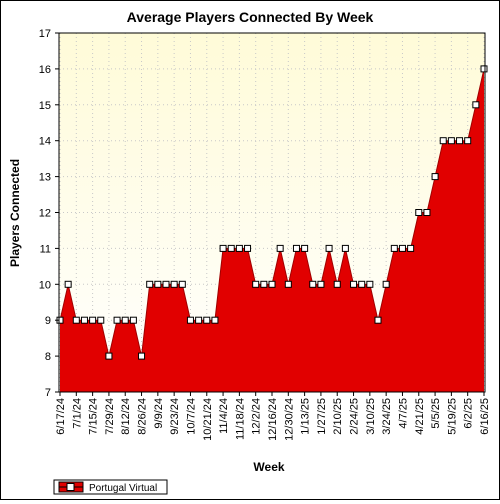 The height and width of the screenshot is (504, 500). Describe the element at coordinates (77, 413) in the screenshot. I see `x-tick-label: 7/1/24` at that location.